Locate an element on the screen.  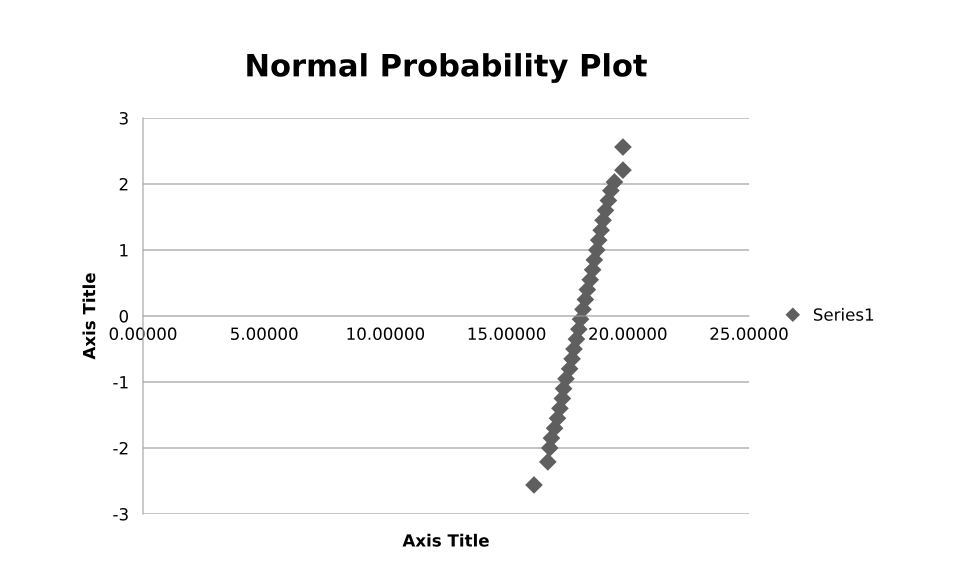
x-tick-label: 10.00000 is located at coordinates (385, 333).